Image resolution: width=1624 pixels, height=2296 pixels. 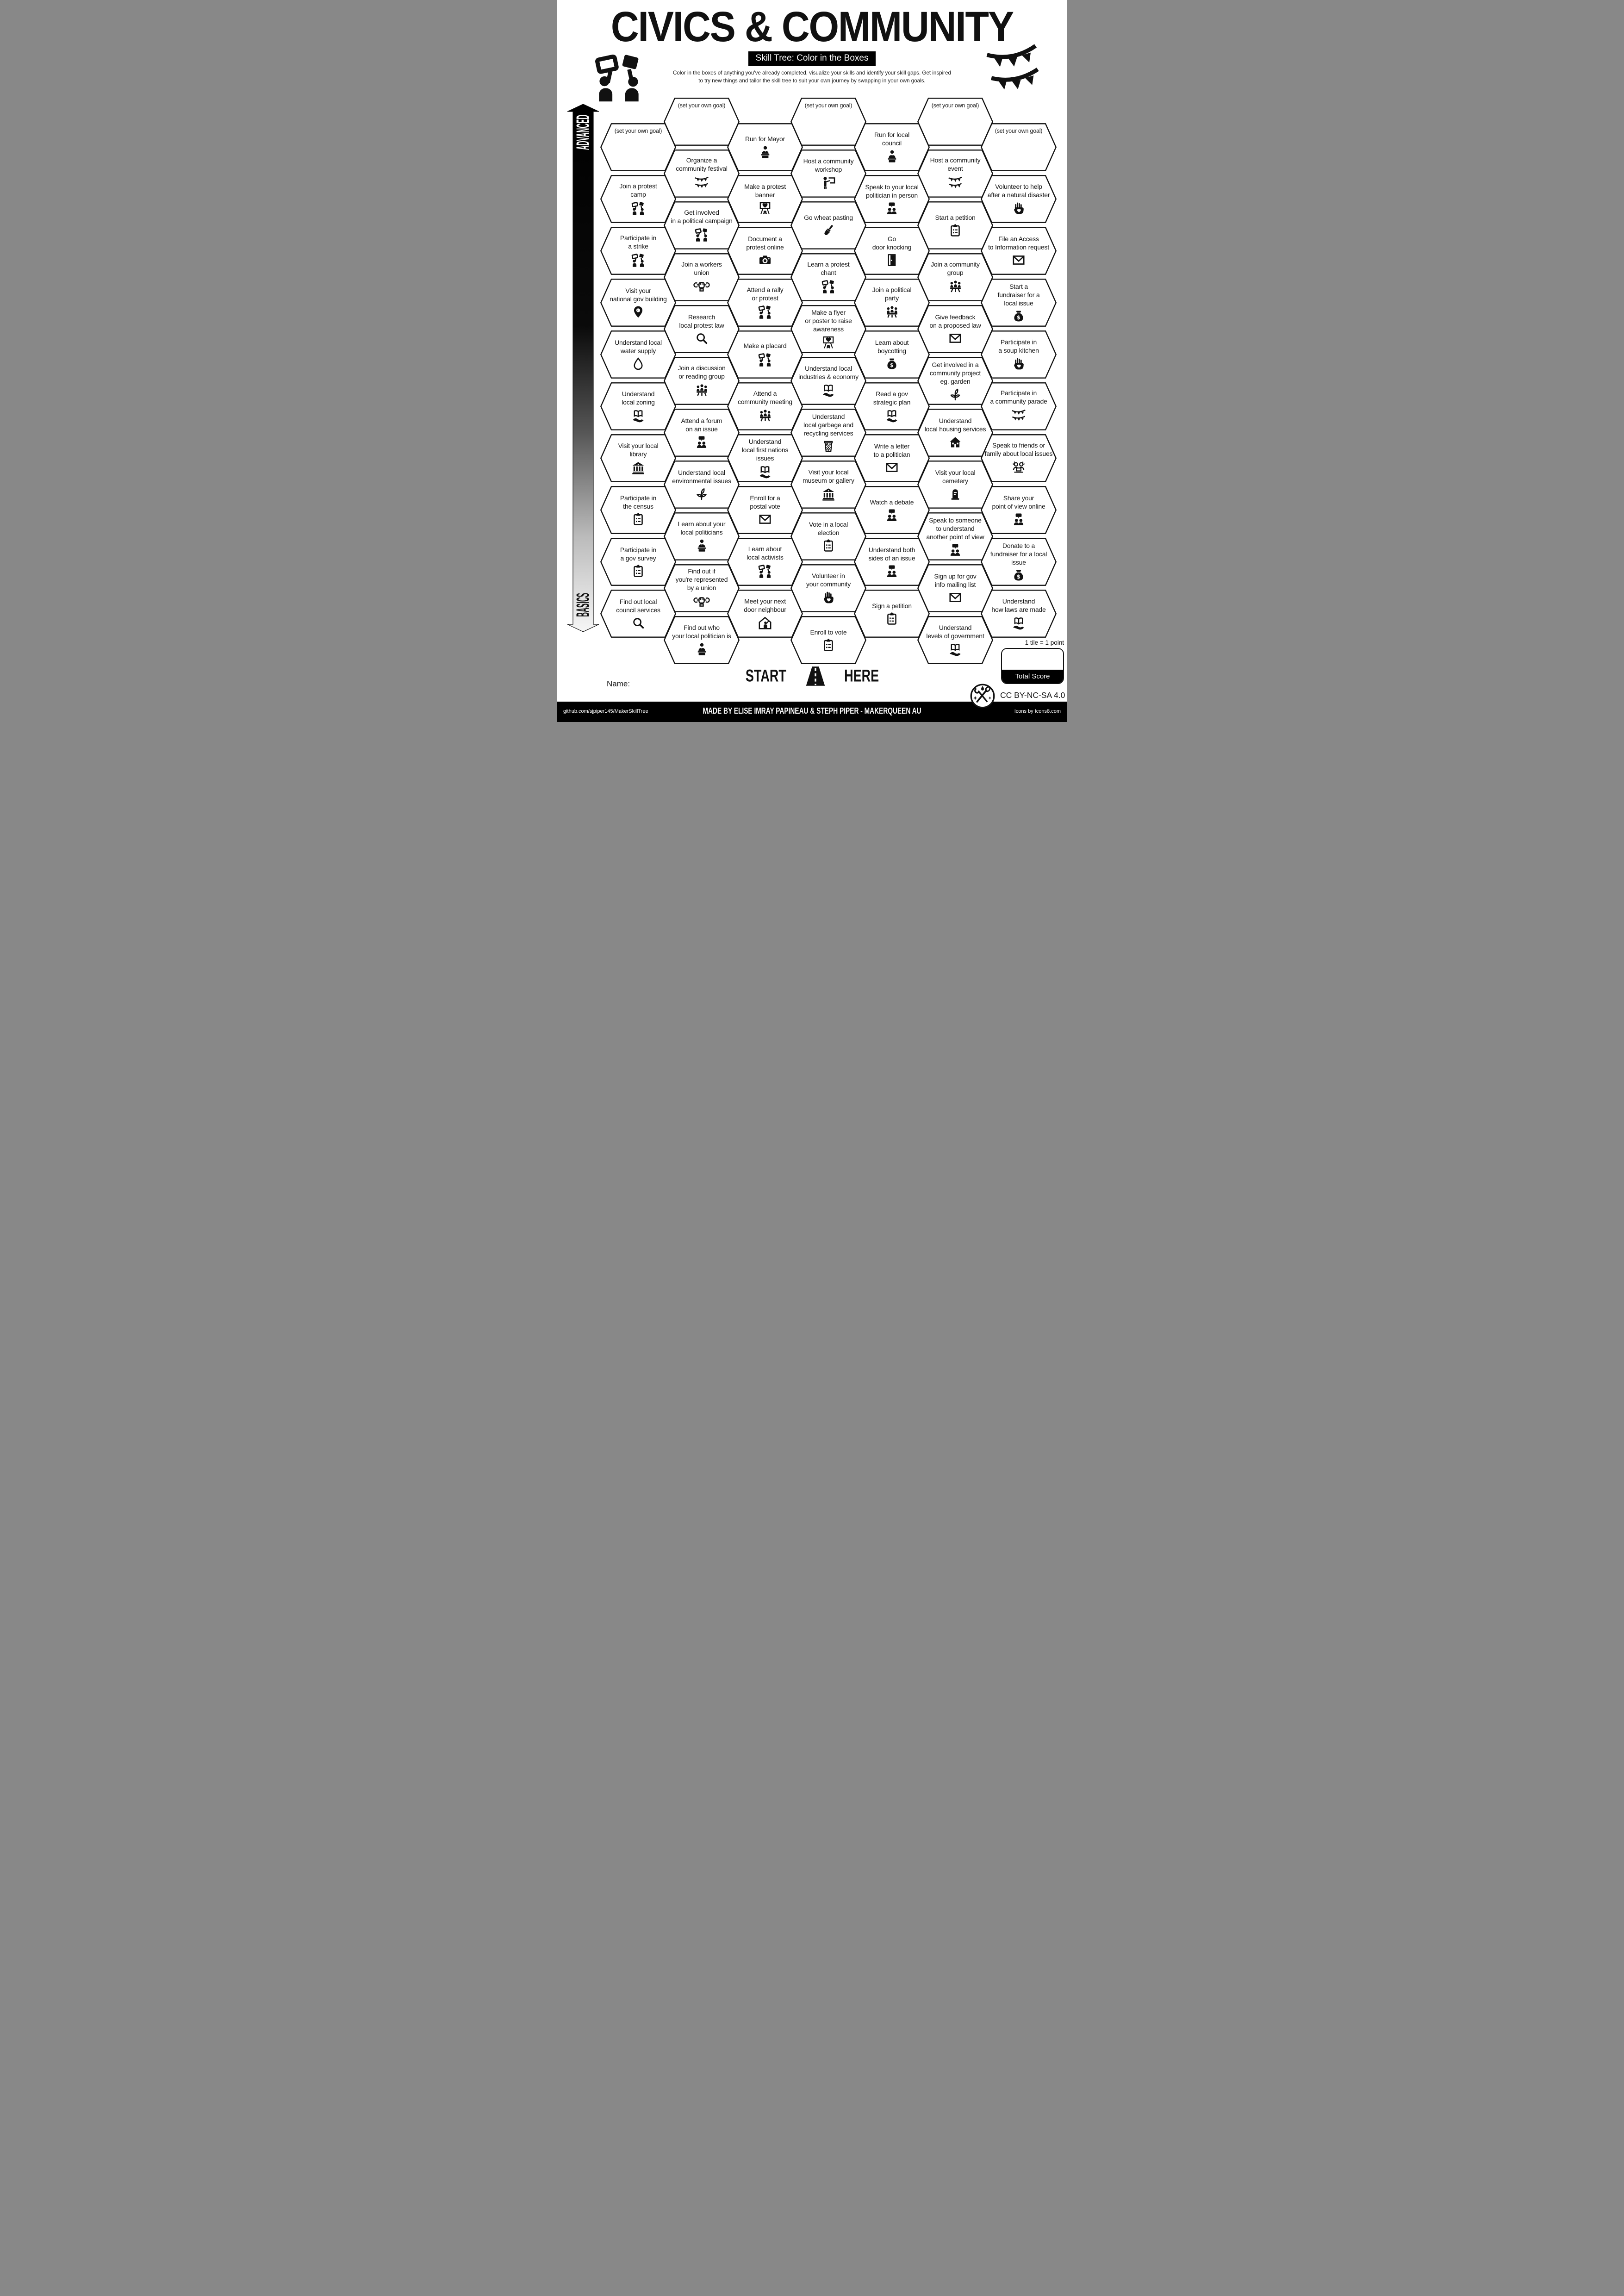 I want to click on tile-label: File an Access to Information request, so click(x=1018, y=243).